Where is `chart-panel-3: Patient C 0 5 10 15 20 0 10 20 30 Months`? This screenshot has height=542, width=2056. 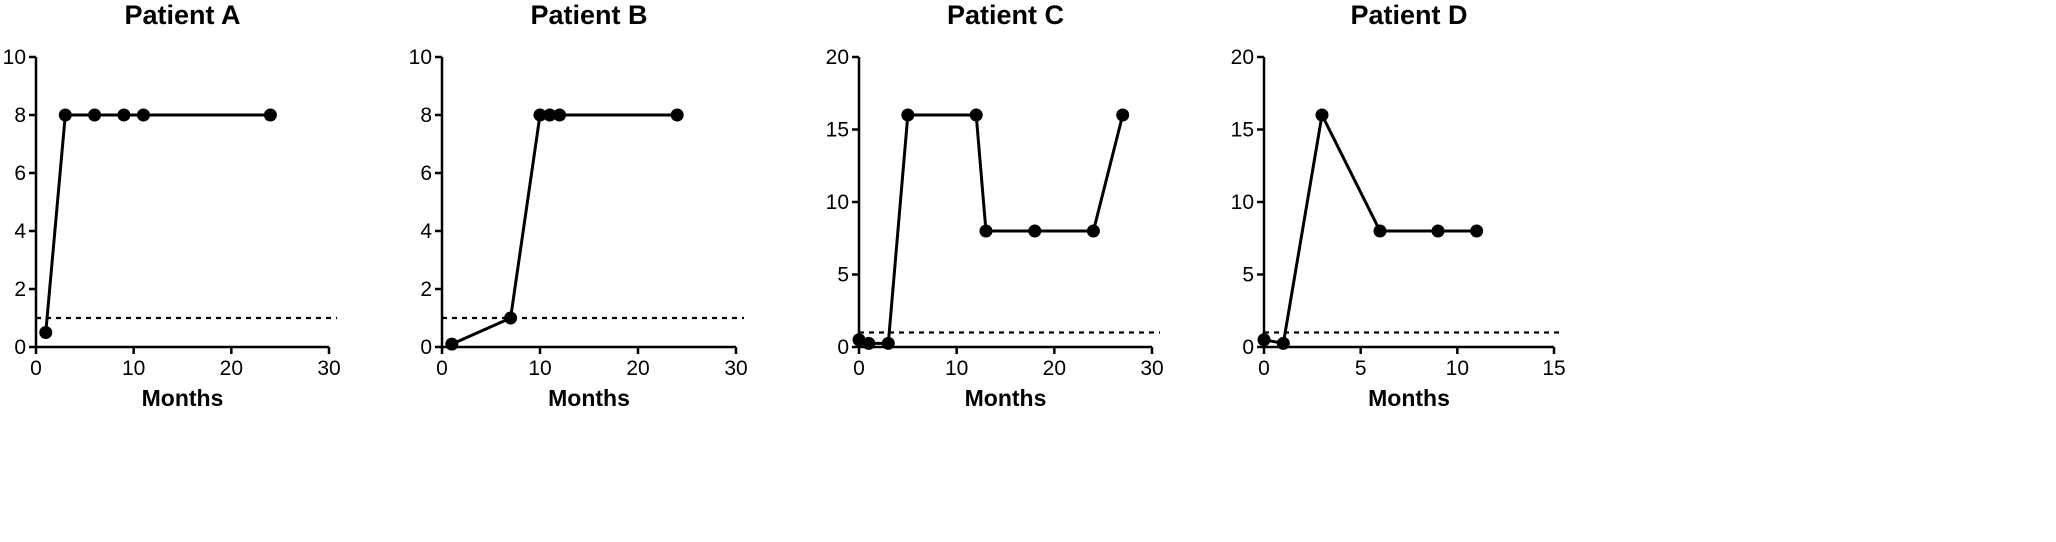
chart-panel-3: Patient C 0 5 10 15 20 0 10 20 30 Months is located at coordinates (995, 205).